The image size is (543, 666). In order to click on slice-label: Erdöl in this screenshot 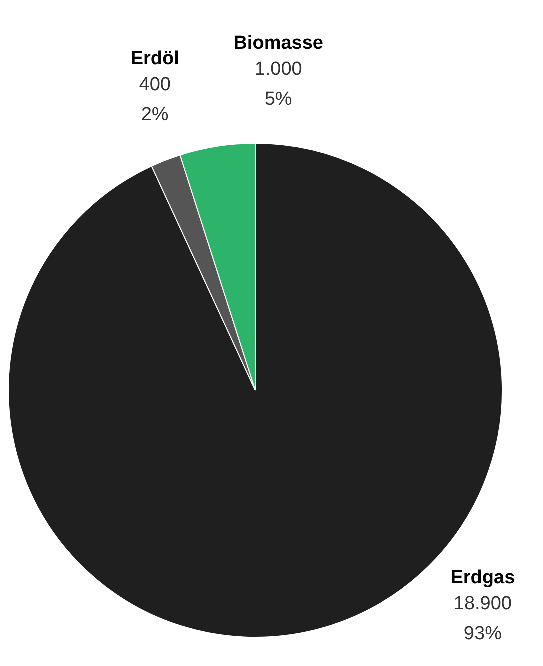, I will do `click(155, 59)`.